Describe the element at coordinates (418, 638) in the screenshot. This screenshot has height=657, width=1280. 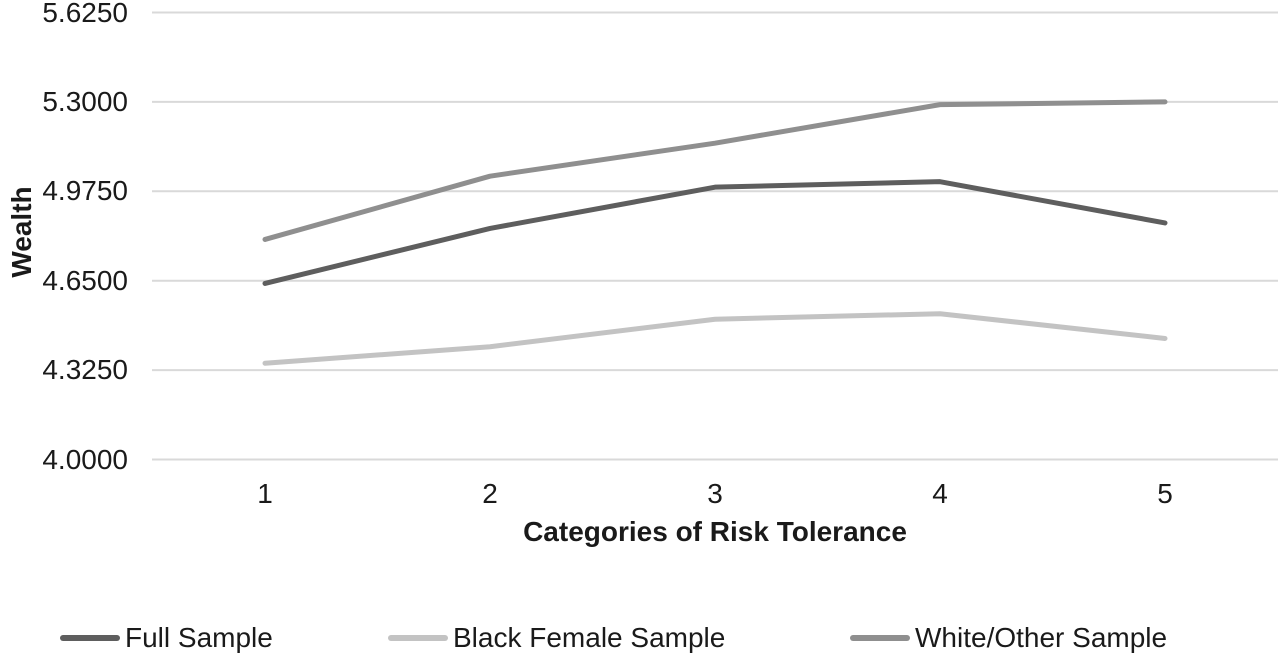
I see `legend-swatch-black-female-sample` at that location.